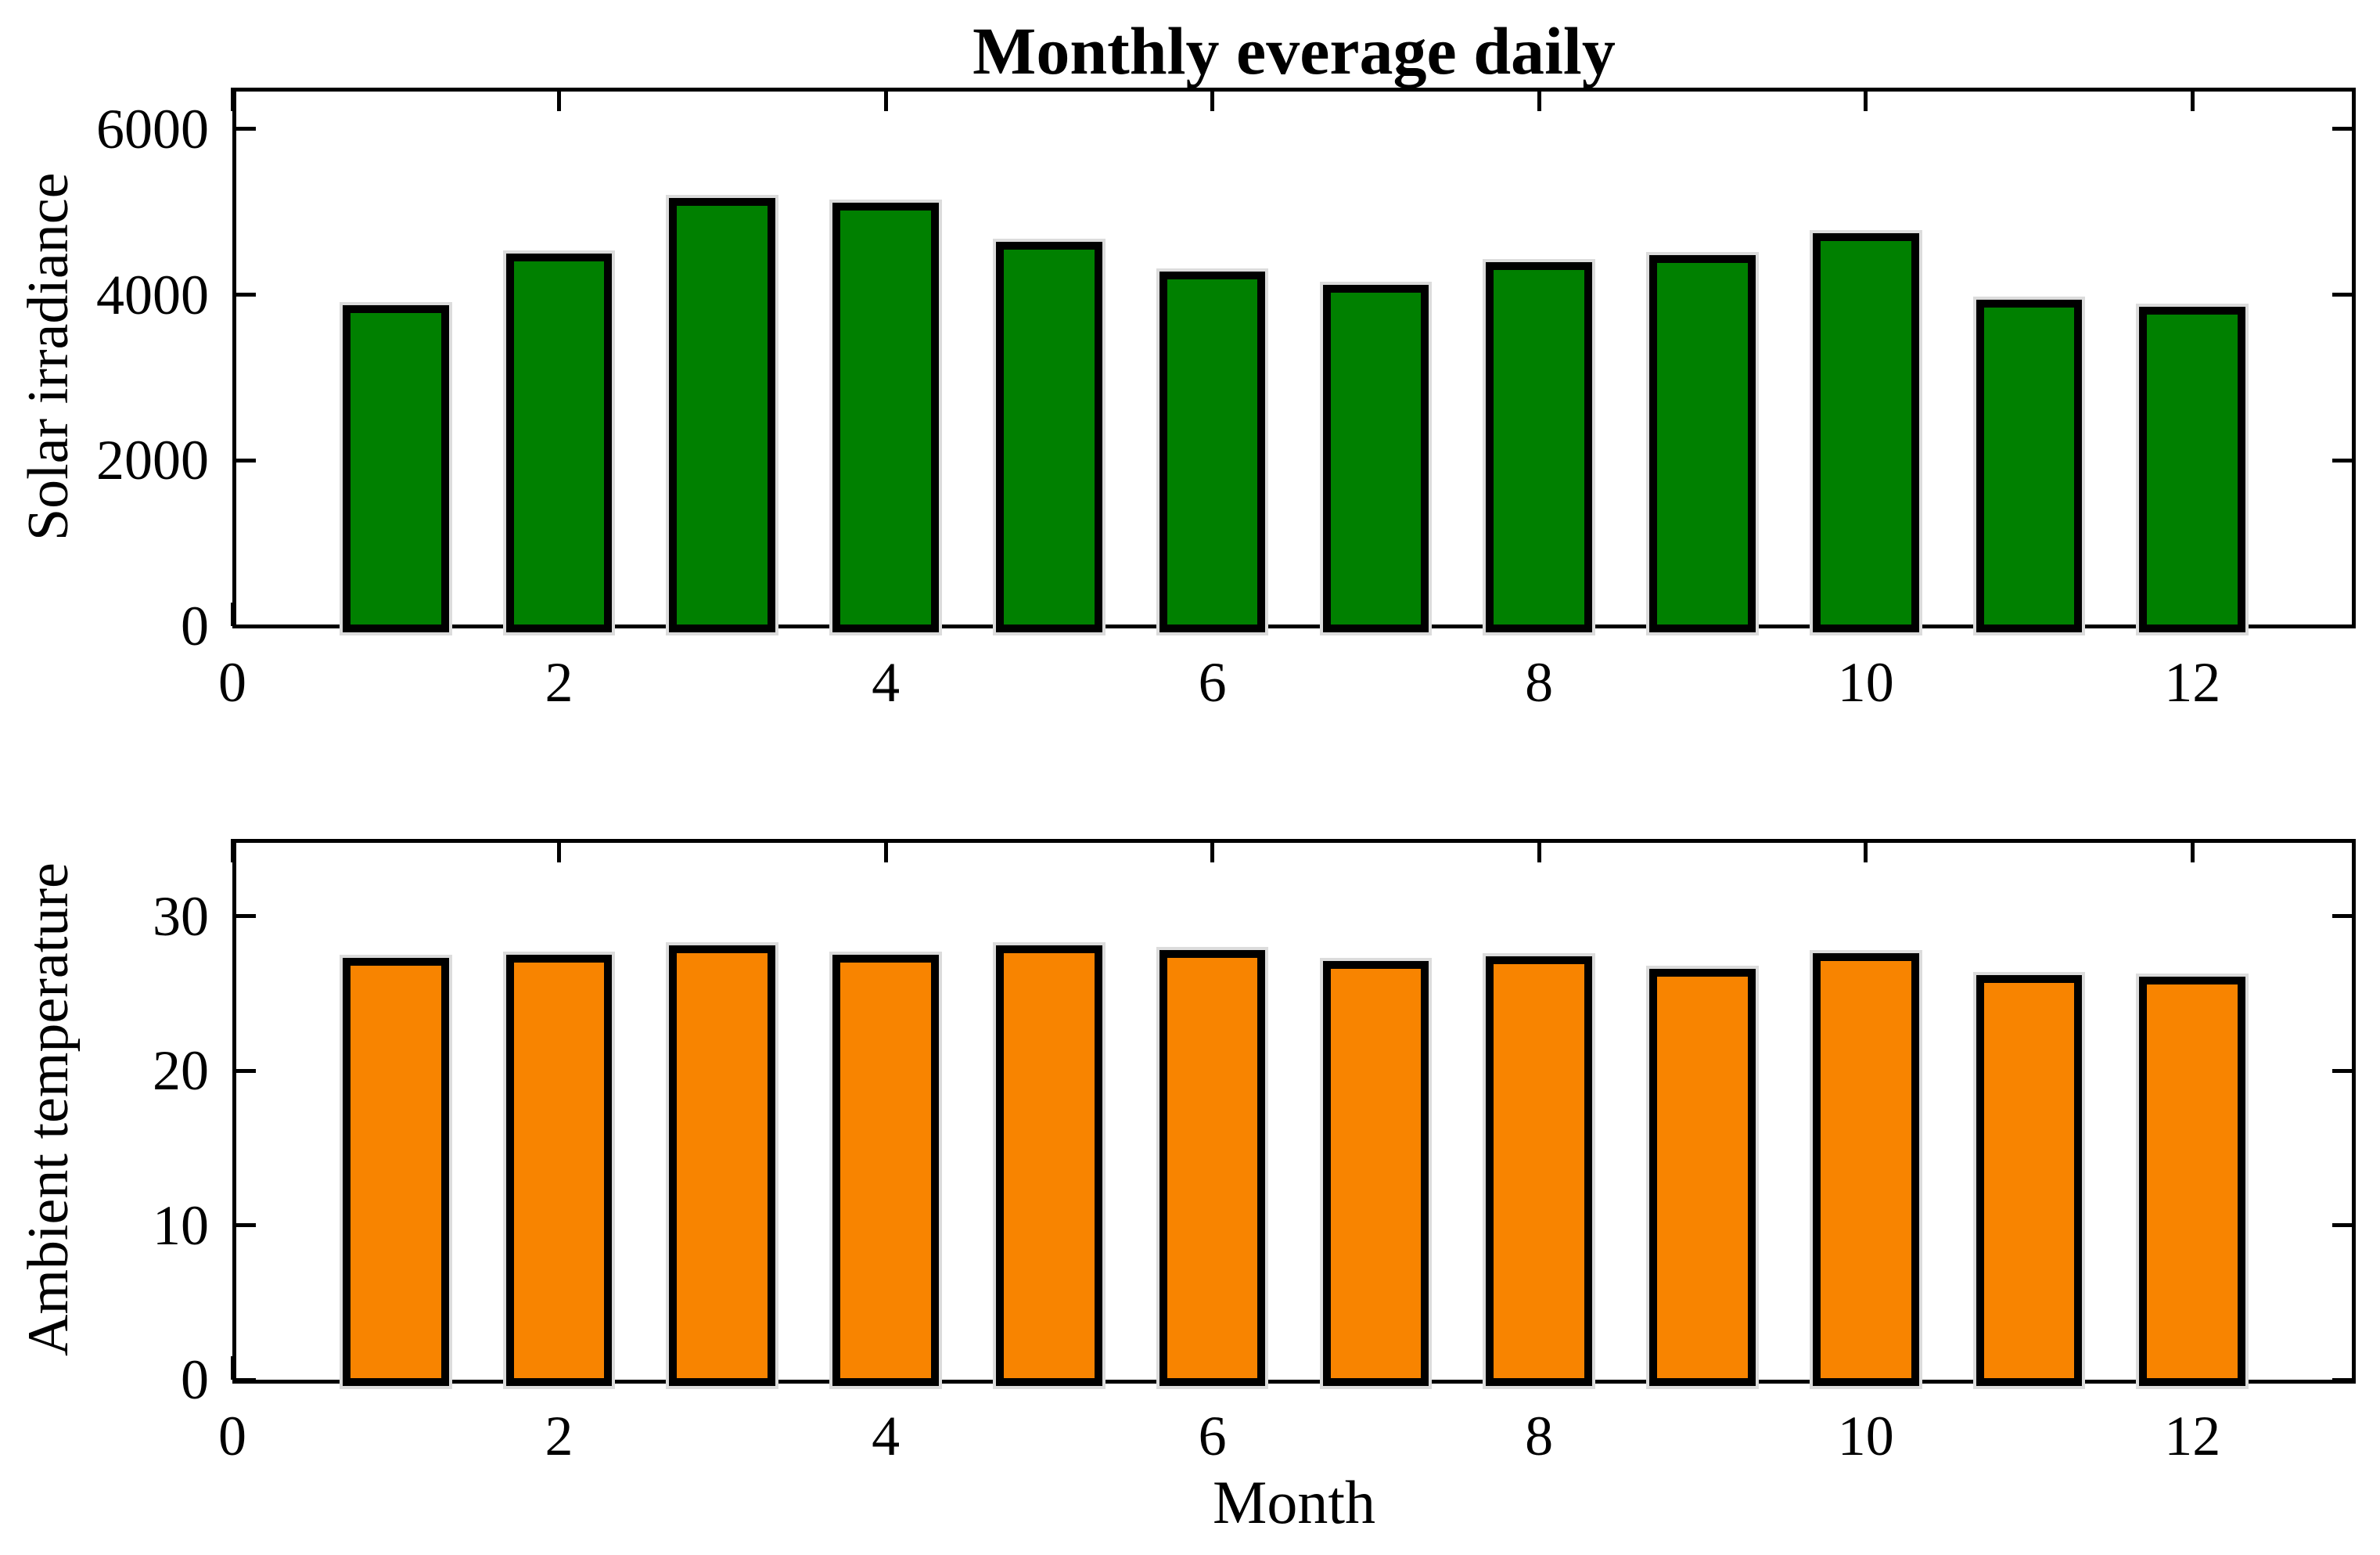  What do you see at coordinates (181, 1225) in the screenshot?
I see `y-tick-label: 10` at bounding box center [181, 1225].